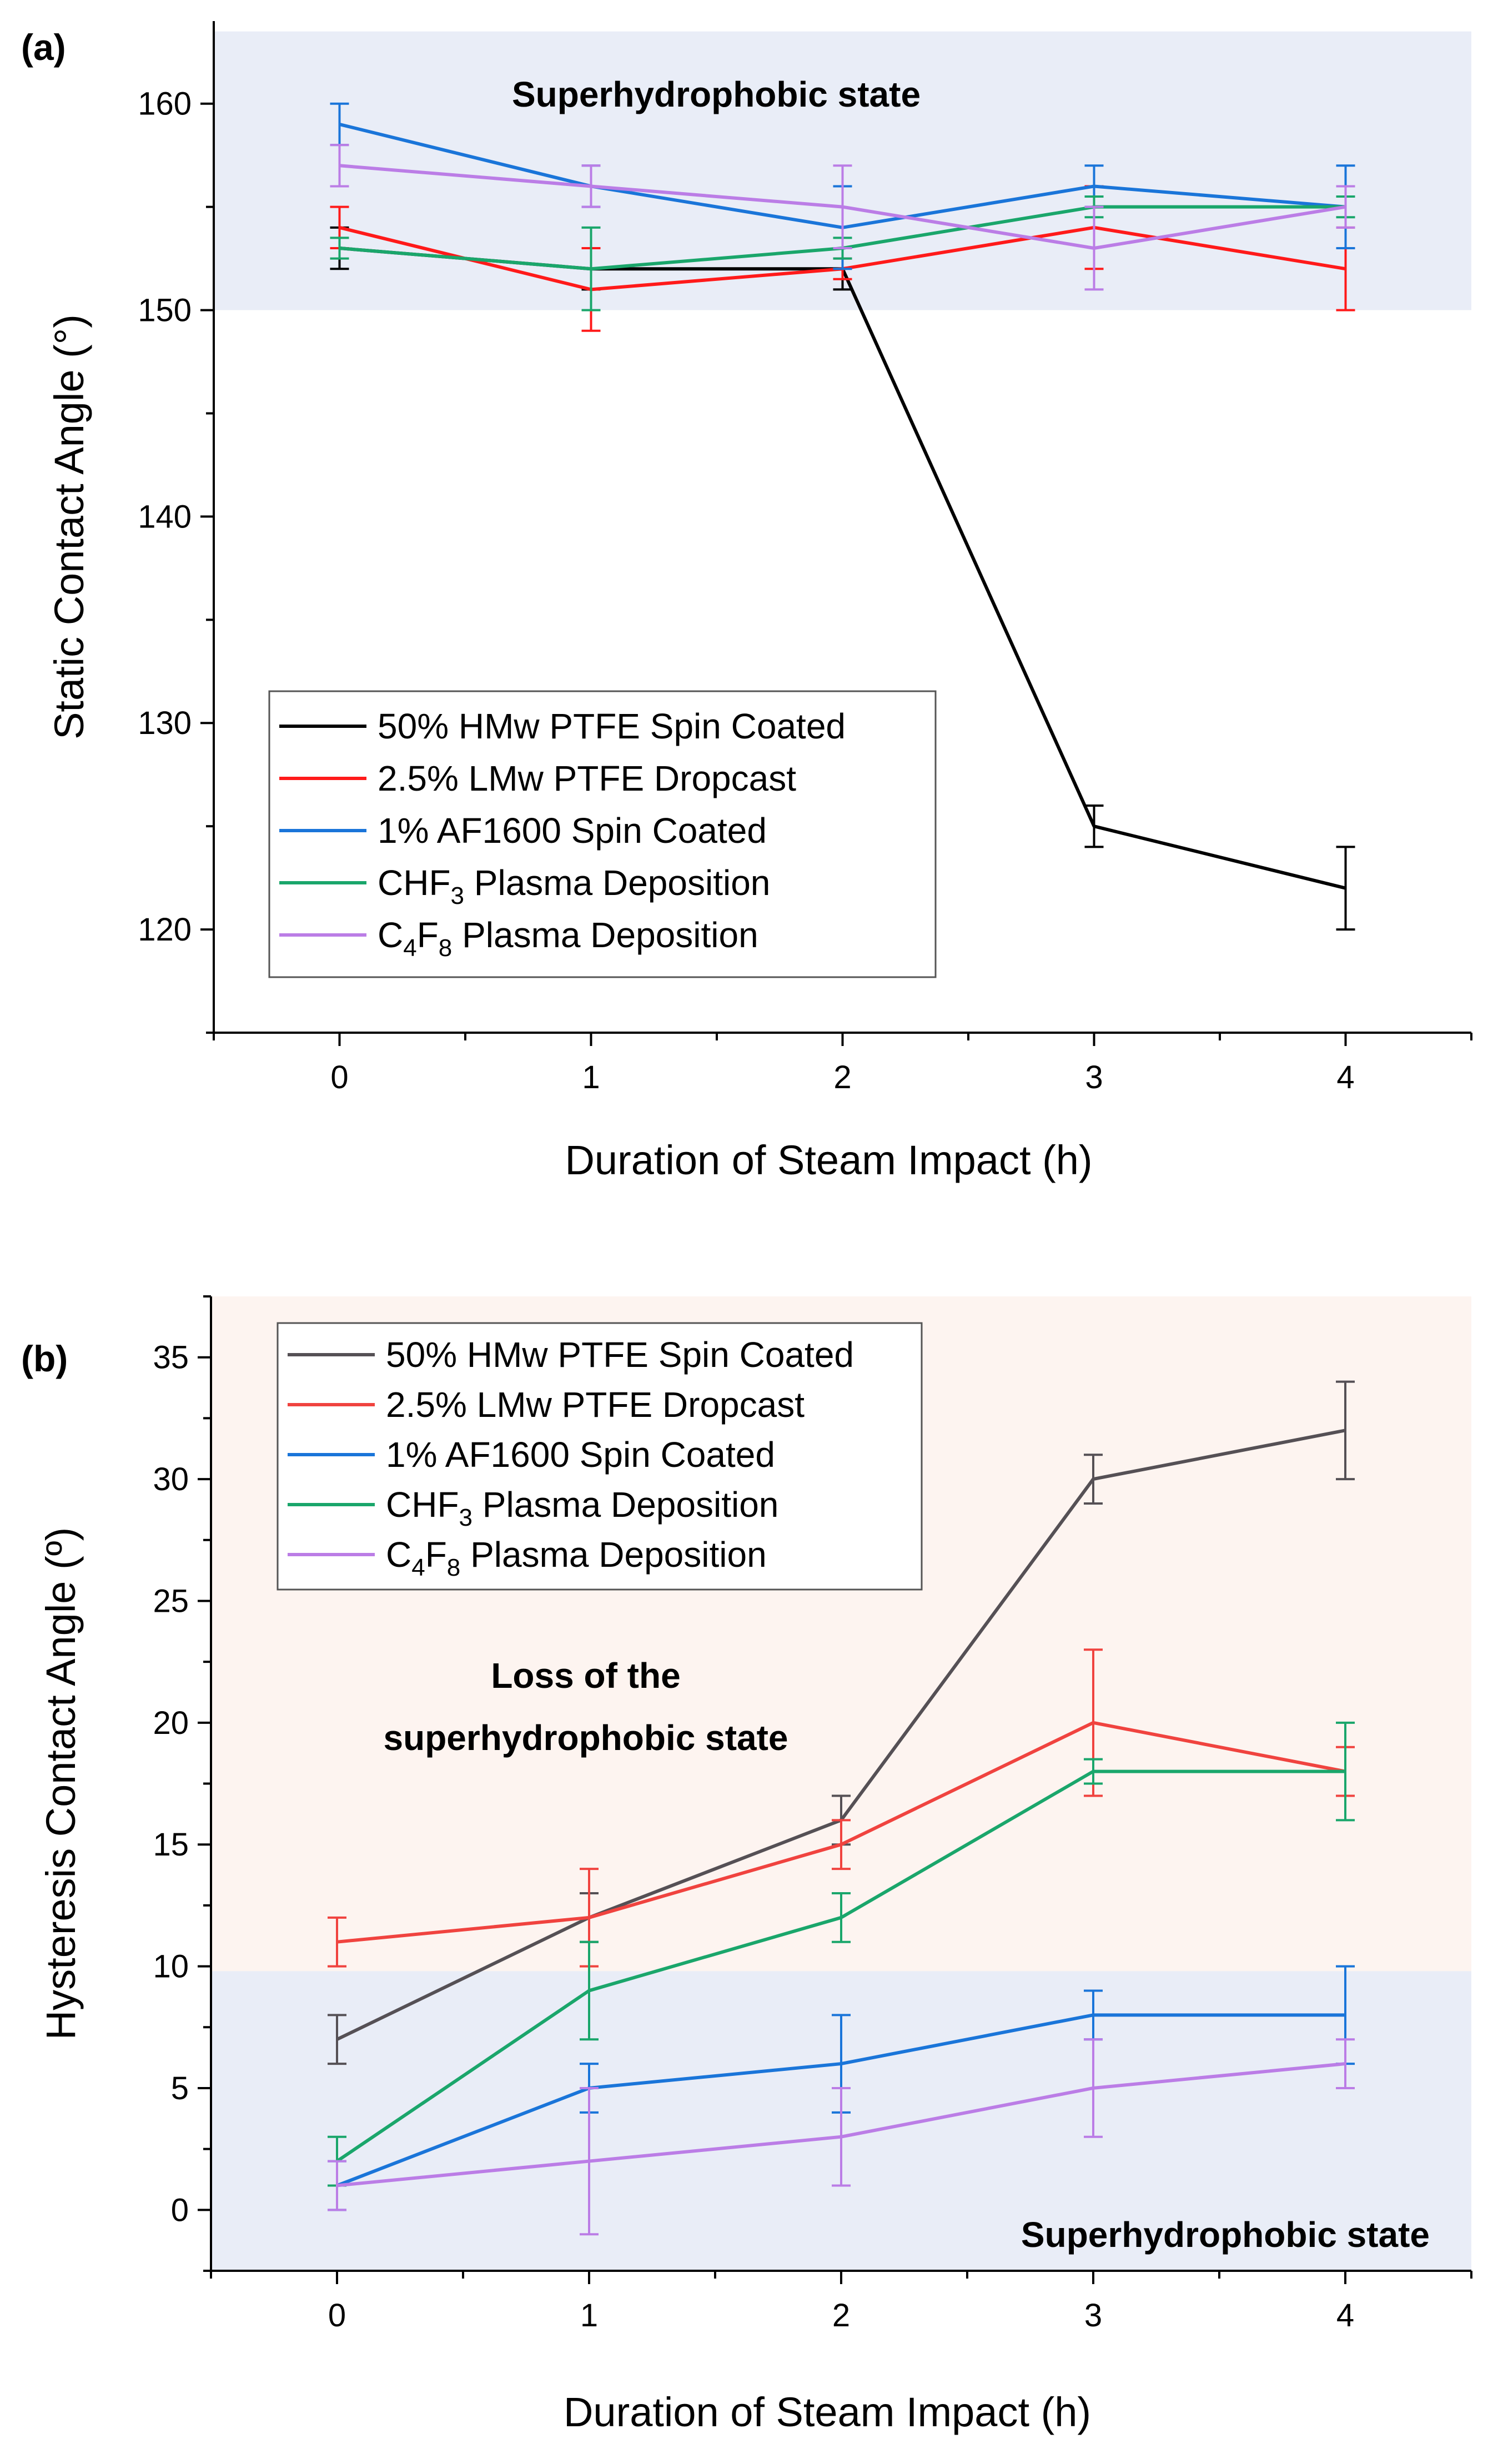 The image size is (1498, 2464). Describe the element at coordinates (171, 1601) in the screenshot. I see `y-tick-label: 25` at that location.